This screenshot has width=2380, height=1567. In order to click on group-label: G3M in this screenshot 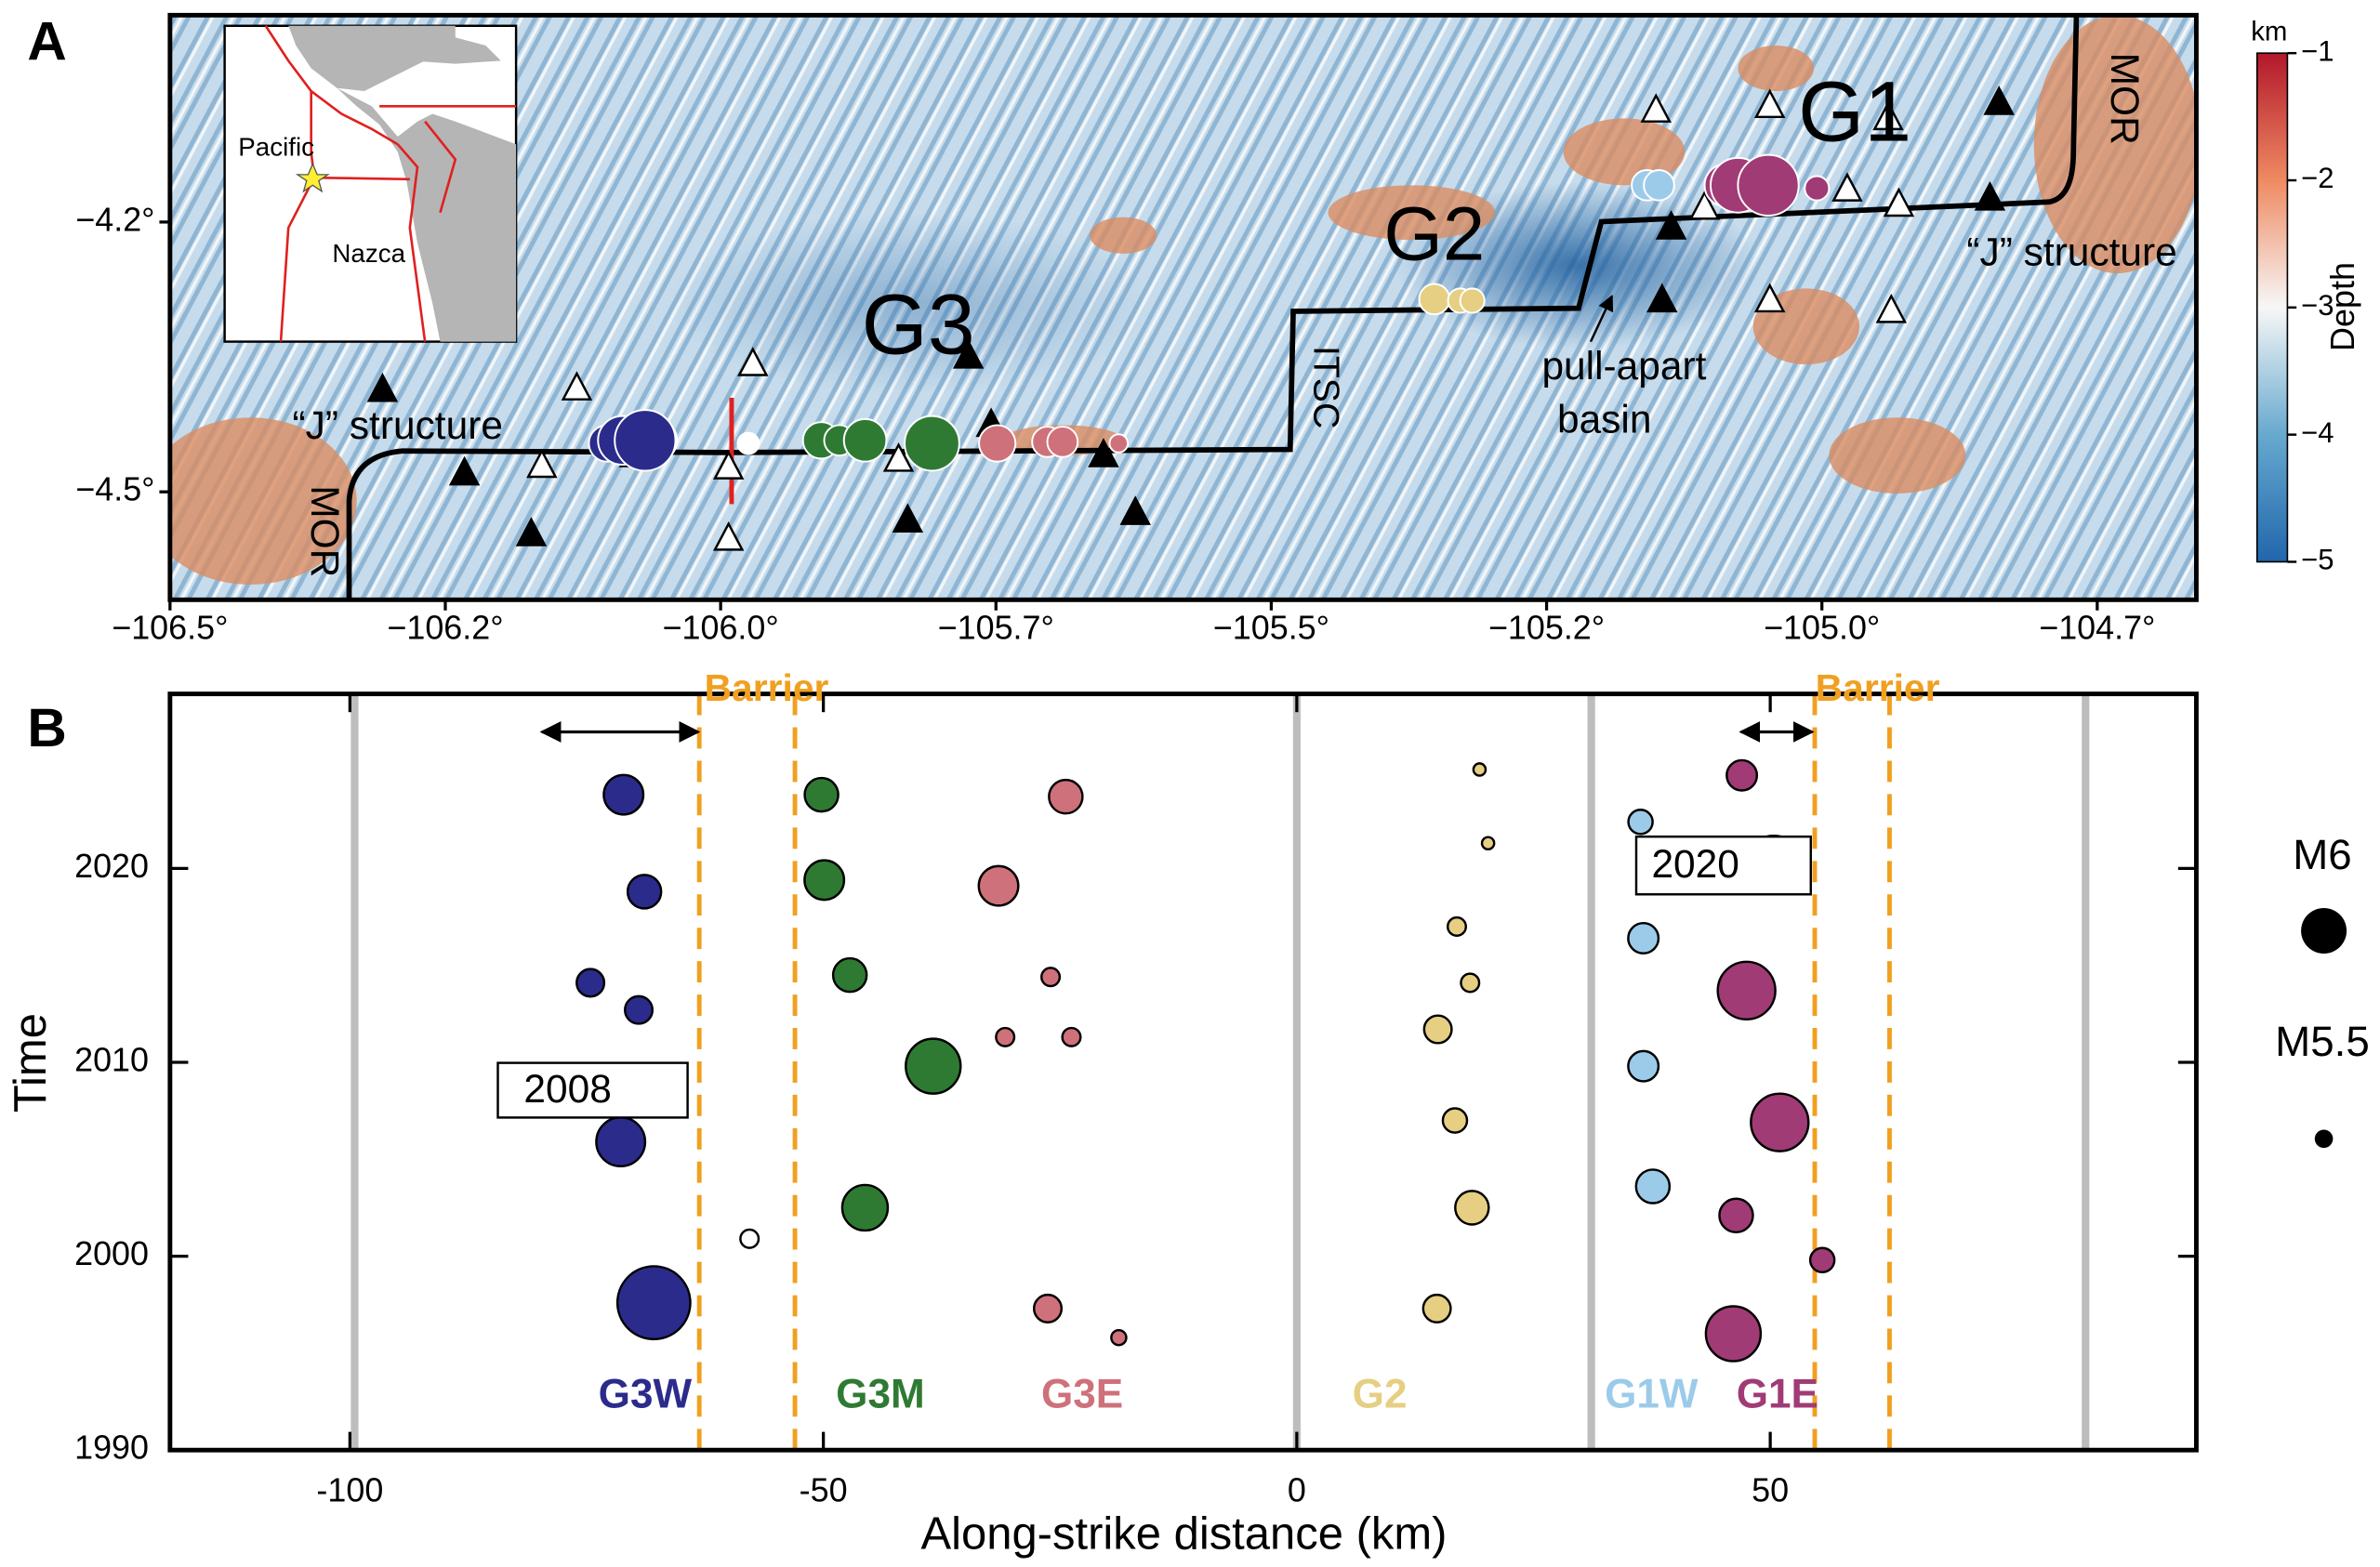, I will do `click(880, 1394)`.